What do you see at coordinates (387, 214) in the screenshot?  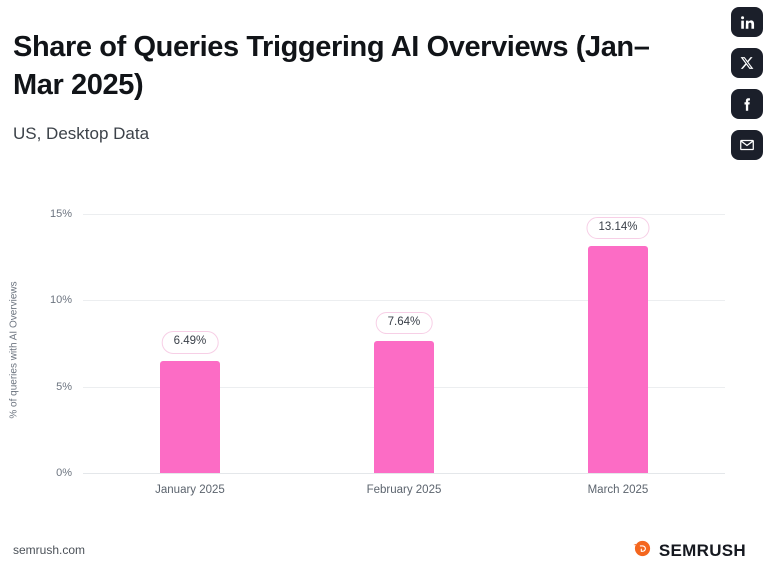 I see `gridline-15: 15%` at bounding box center [387, 214].